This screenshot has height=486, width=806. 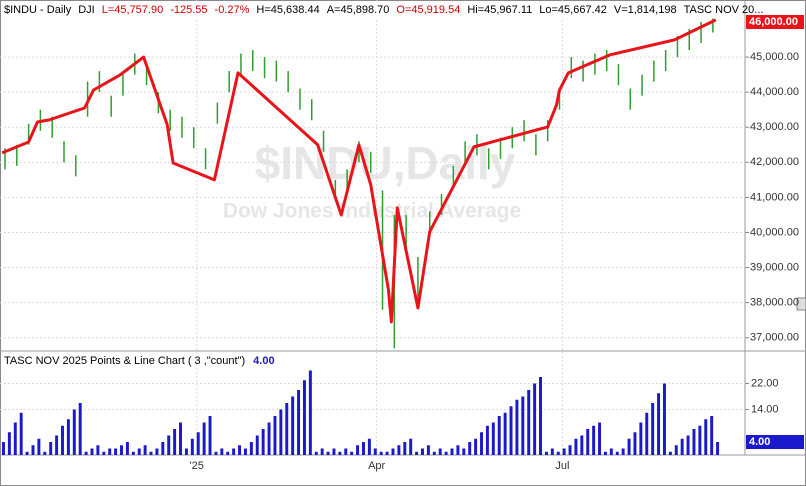 I want to click on header-item: Lo=45,667.42, so click(x=573, y=10).